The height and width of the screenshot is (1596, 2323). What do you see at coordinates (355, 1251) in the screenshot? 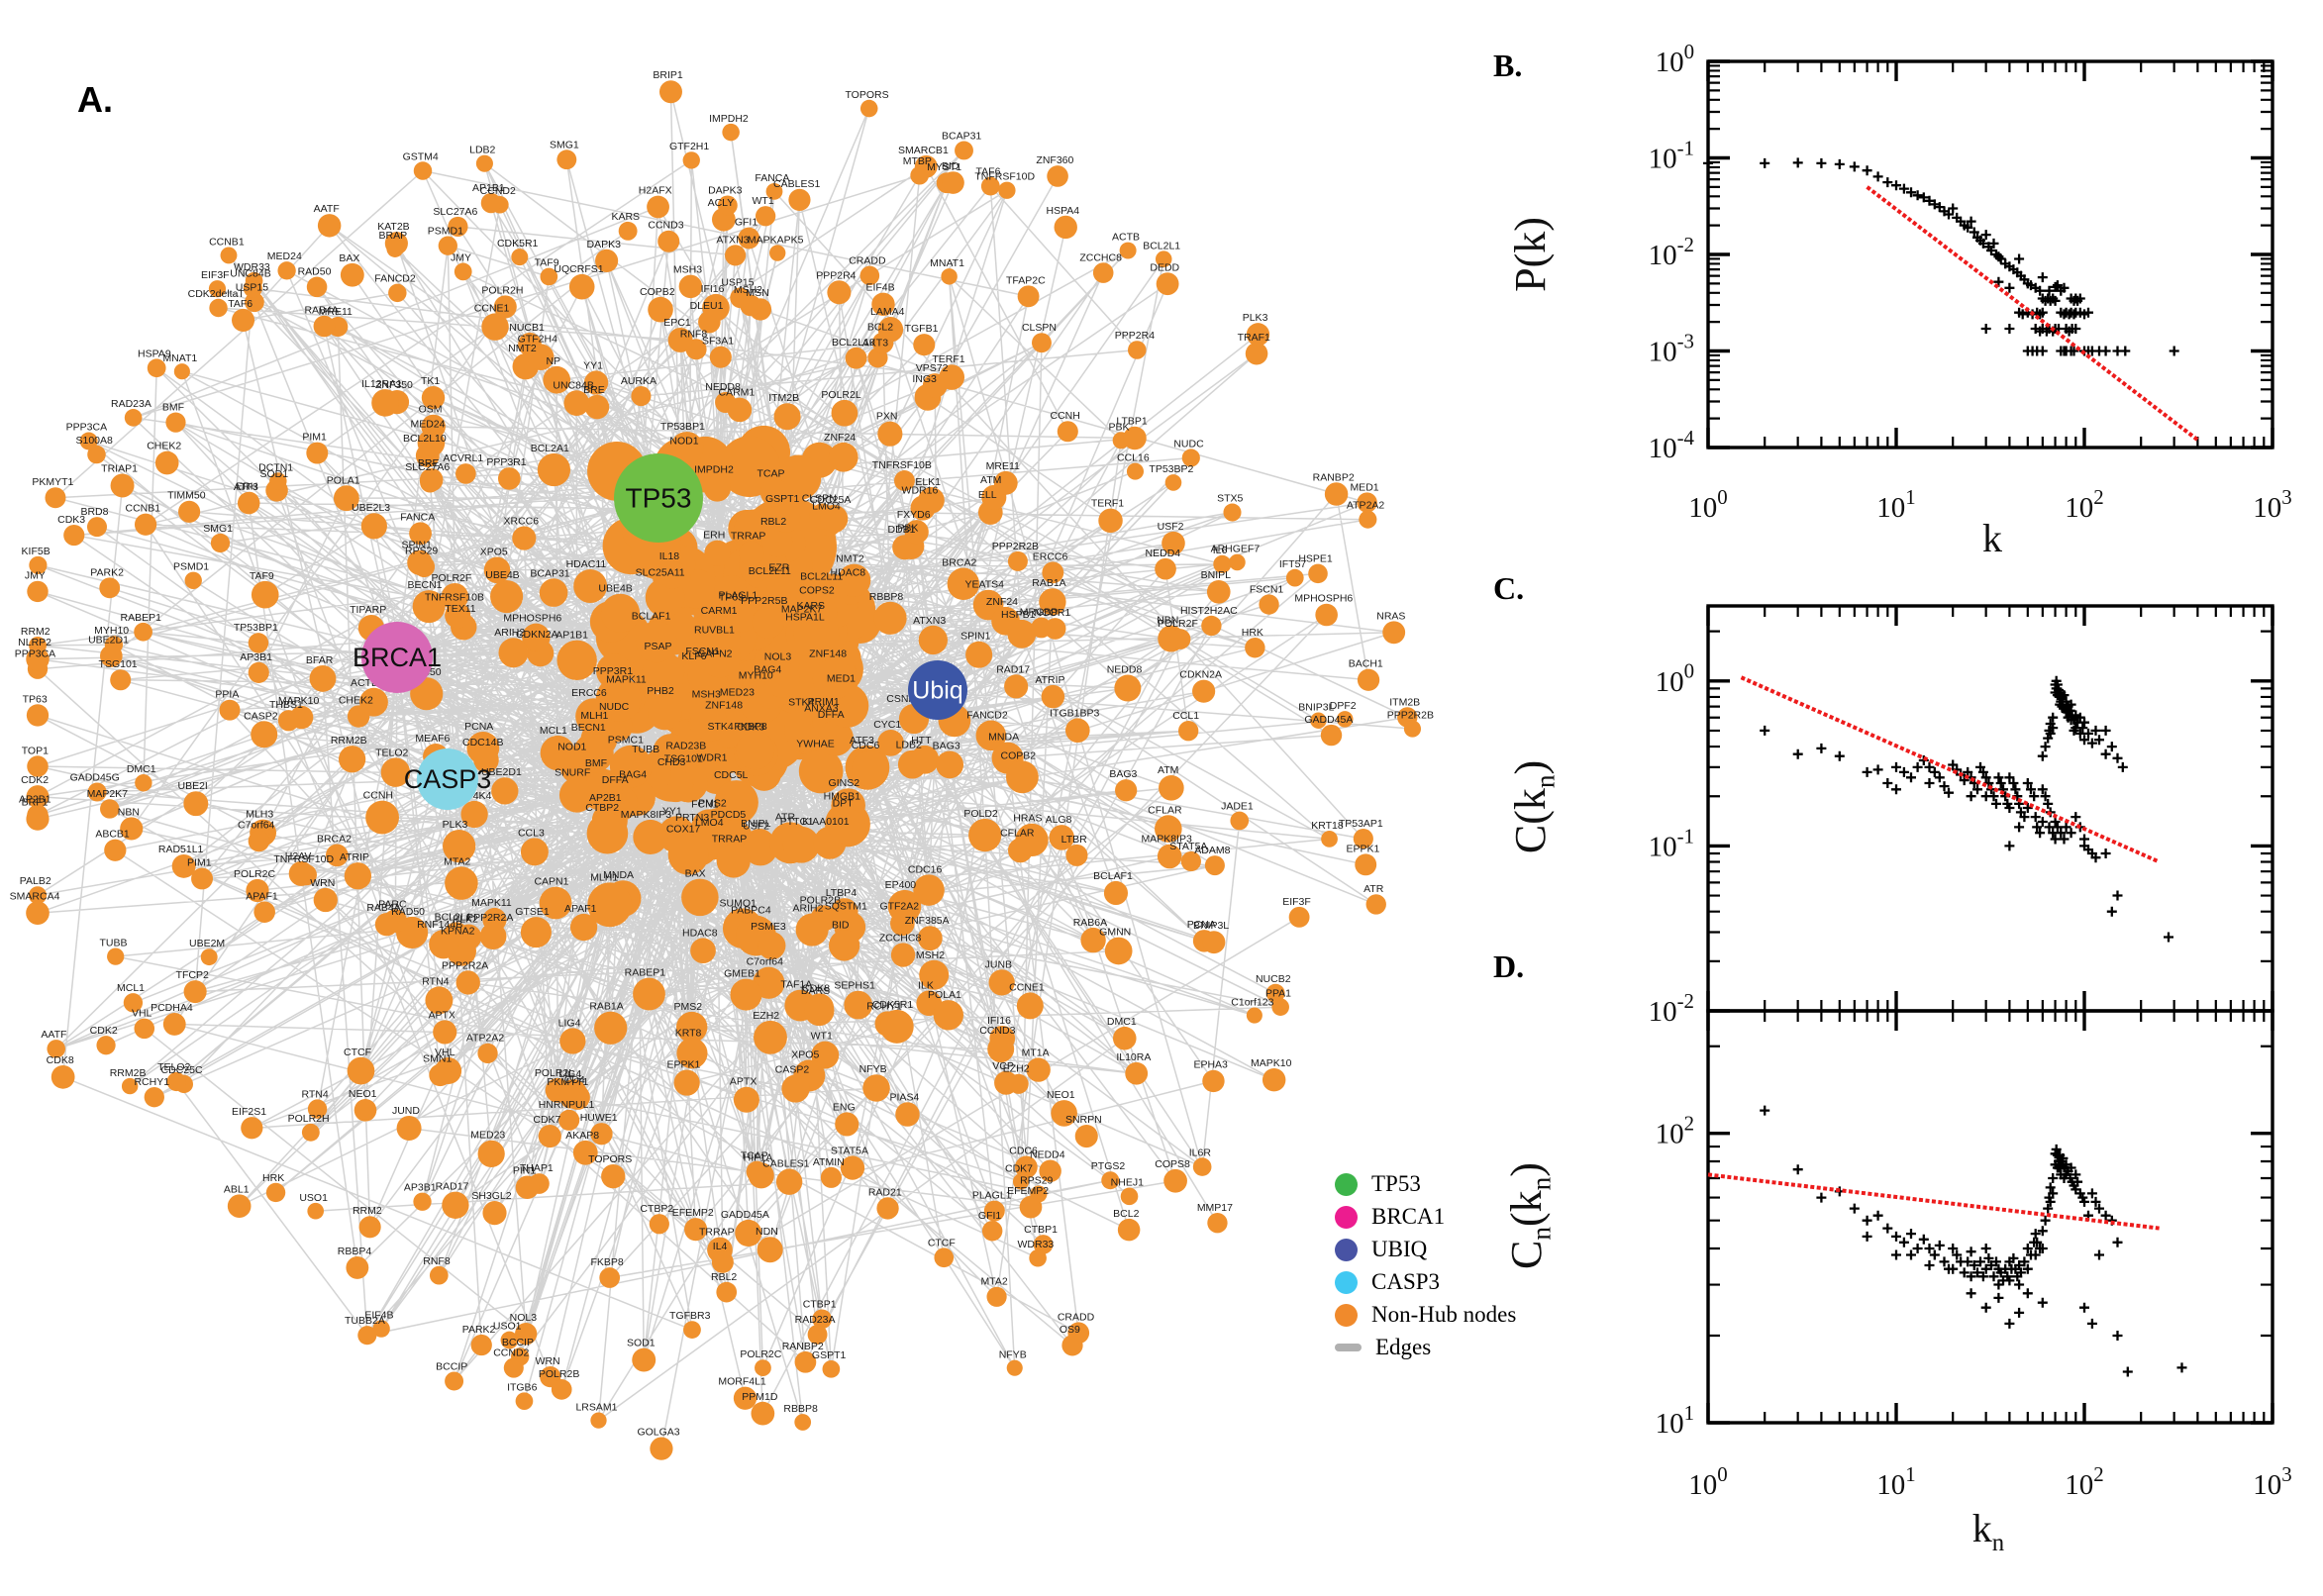
I see `svg-text: RBBP4` at bounding box center [355, 1251].